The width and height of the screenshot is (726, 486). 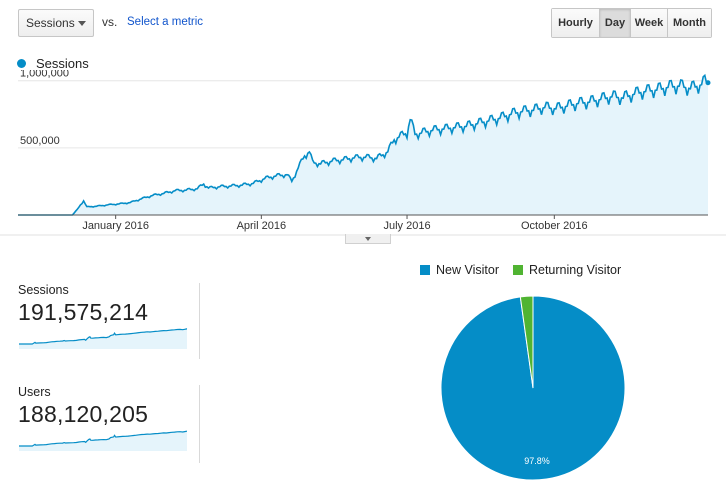 I want to click on collapse-chart-button, so click(x=368, y=239).